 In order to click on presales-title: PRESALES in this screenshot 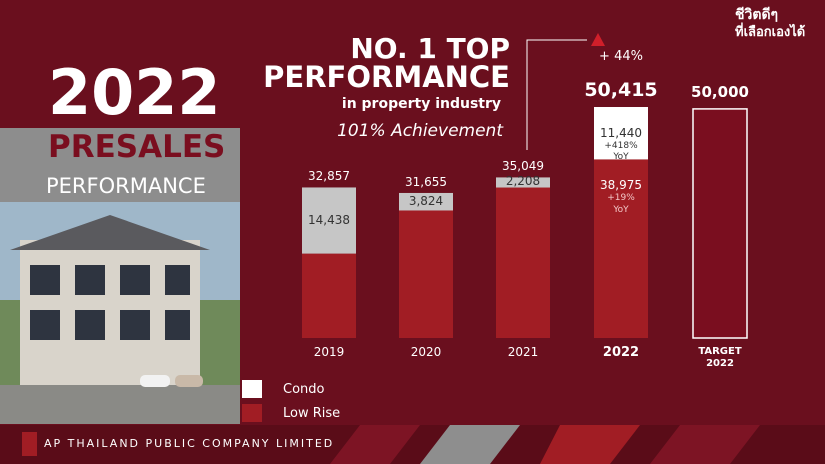, I will do `click(137, 147)`.